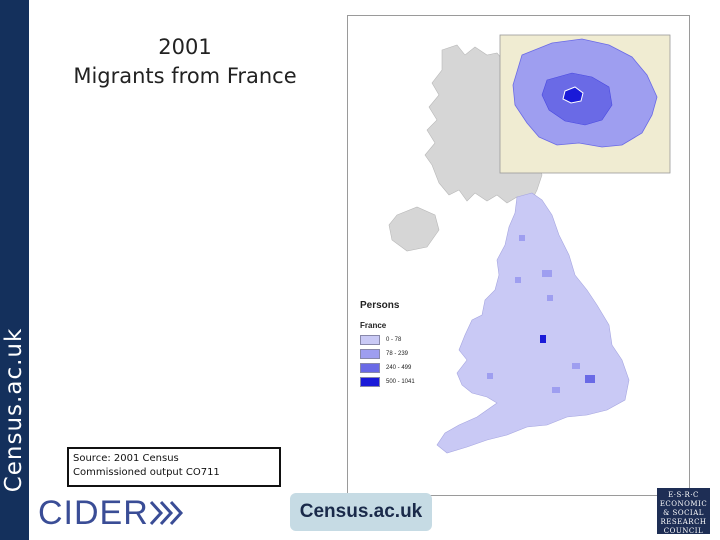 The image size is (720, 540). Describe the element at coordinates (415, 340) in the screenshot. I see `legend-row: 0 - 78` at that location.